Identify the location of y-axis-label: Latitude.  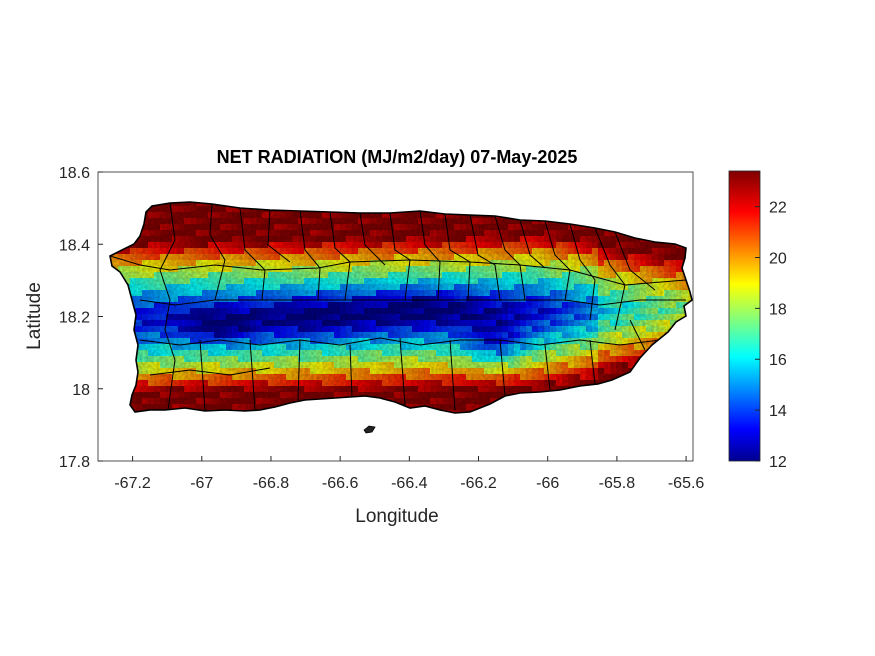
(34, 316).